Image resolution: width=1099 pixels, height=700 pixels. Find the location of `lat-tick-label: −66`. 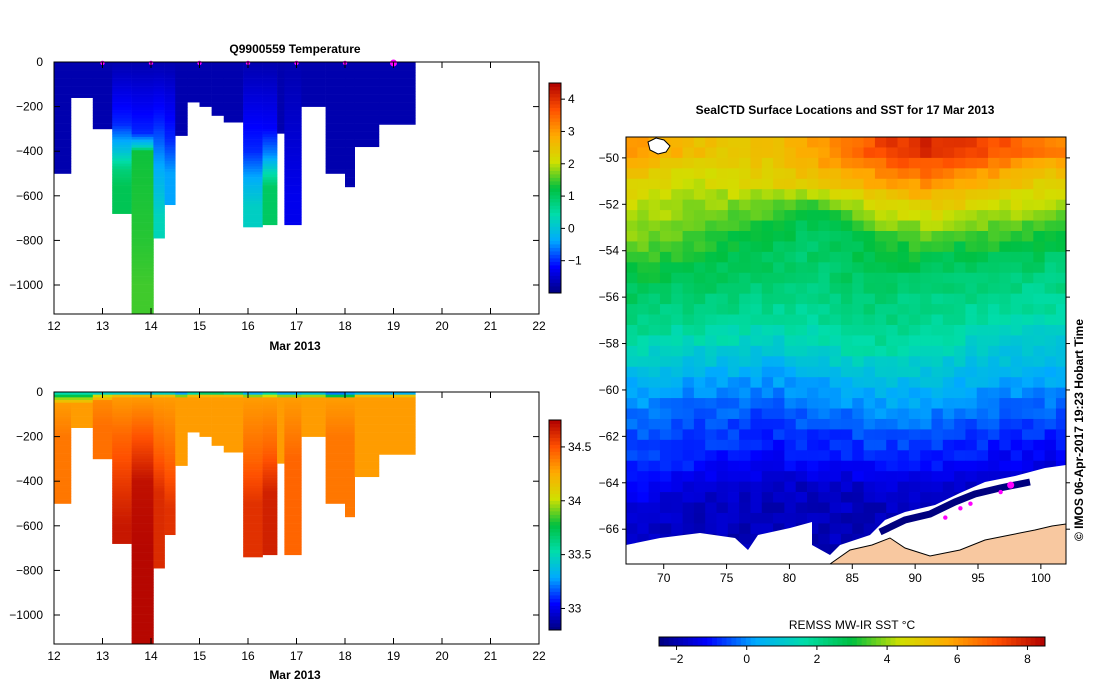

lat-tick-label: −66 is located at coordinates (609, 529).